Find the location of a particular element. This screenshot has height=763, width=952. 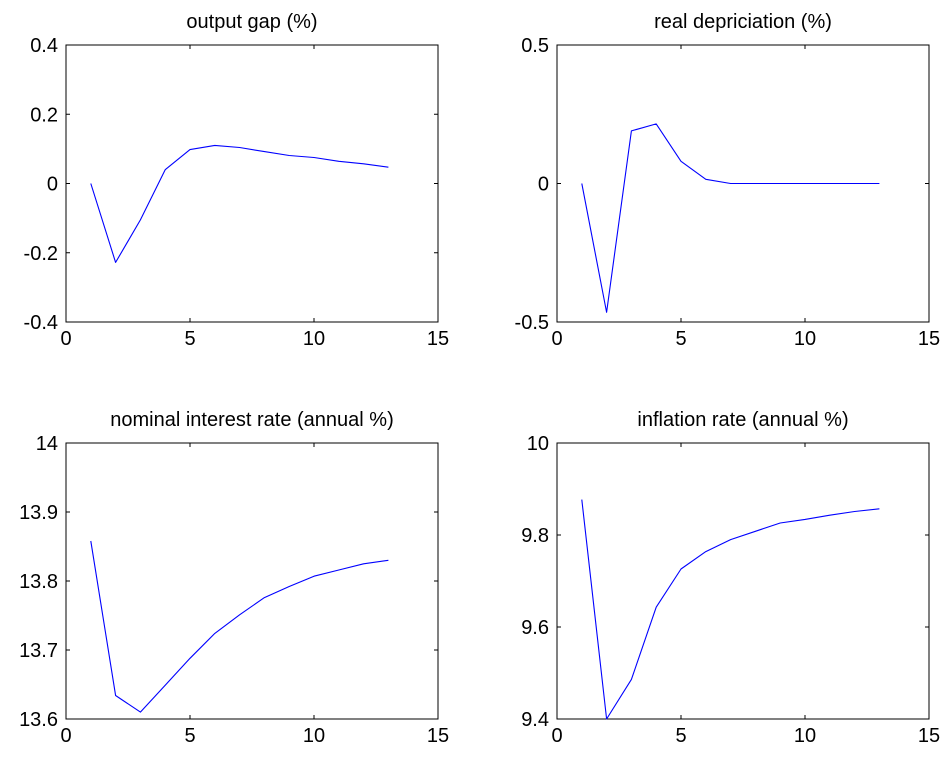

y-tick-label: 13.6 is located at coordinates (38, 720).